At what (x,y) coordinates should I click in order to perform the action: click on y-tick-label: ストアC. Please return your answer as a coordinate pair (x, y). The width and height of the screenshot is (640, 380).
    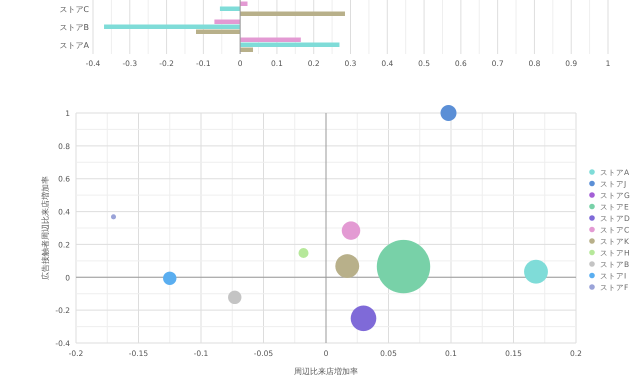
    Looking at the image, I should click on (74, 9).